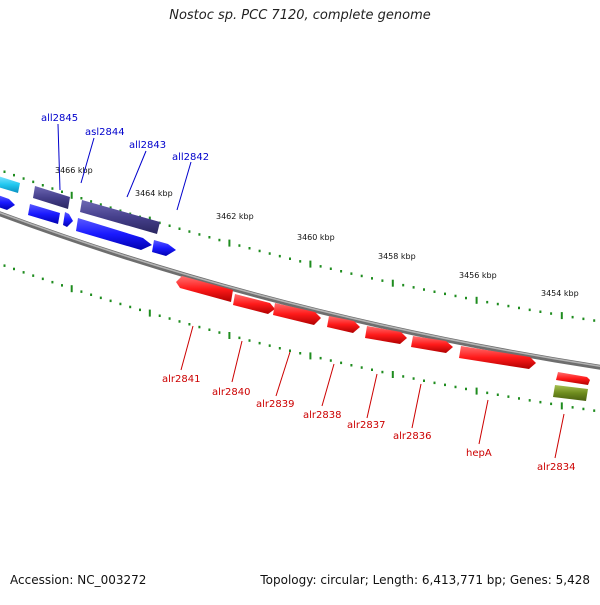 The height and width of the screenshot is (605, 600). What do you see at coordinates (147, 145) in the screenshot?
I see `gene-label: all2843` at bounding box center [147, 145].